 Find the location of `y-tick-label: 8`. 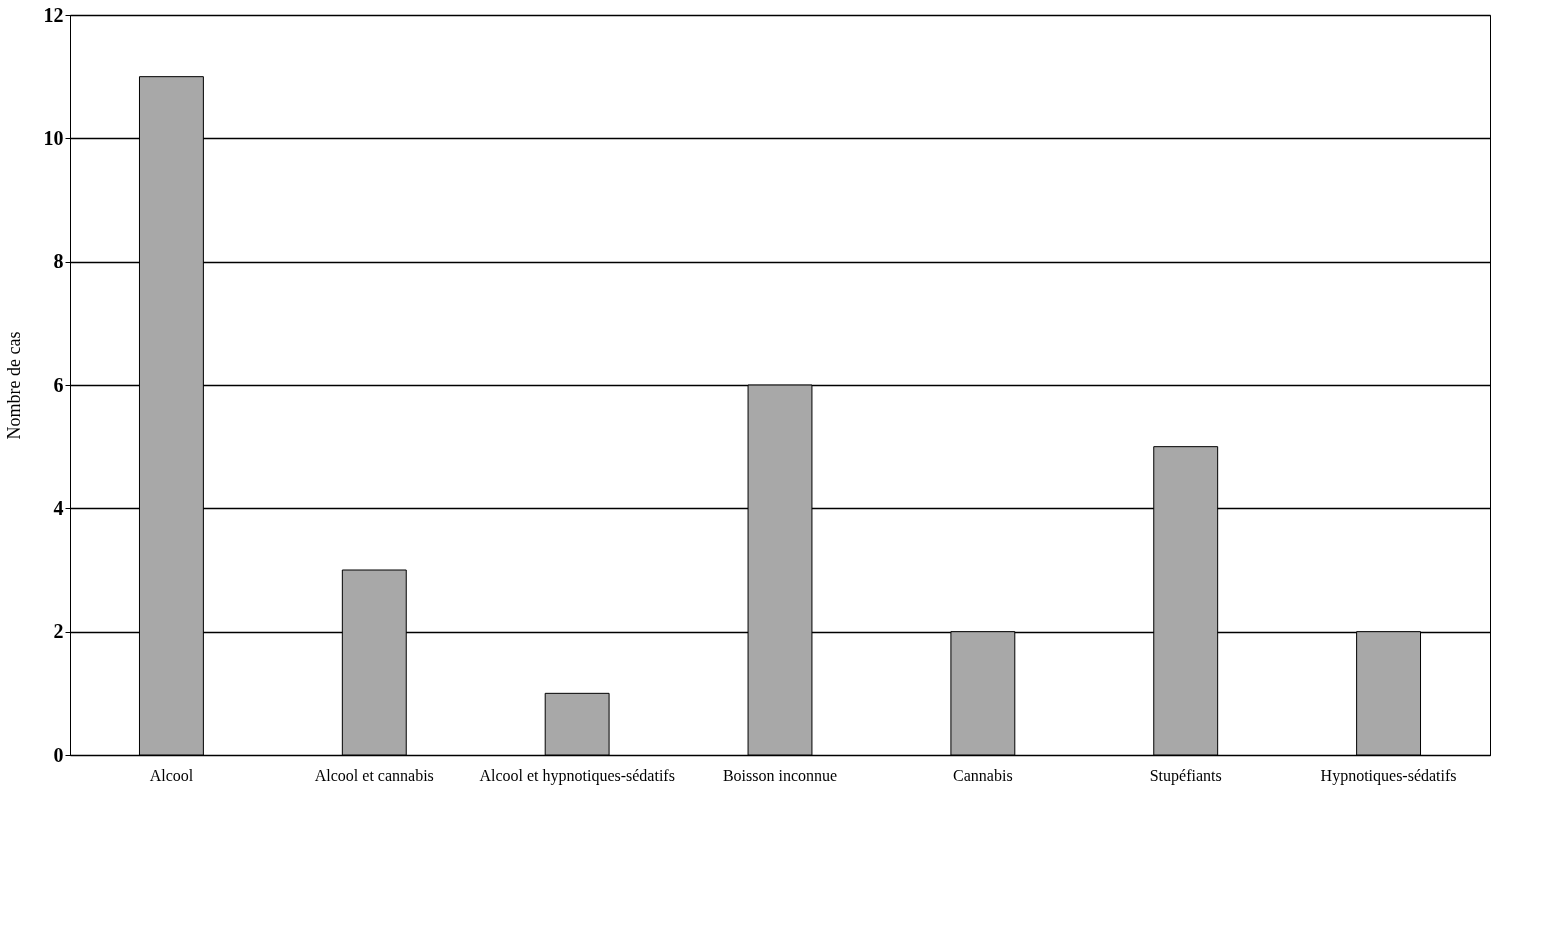

y-tick-label: 8 is located at coordinates (58, 261).